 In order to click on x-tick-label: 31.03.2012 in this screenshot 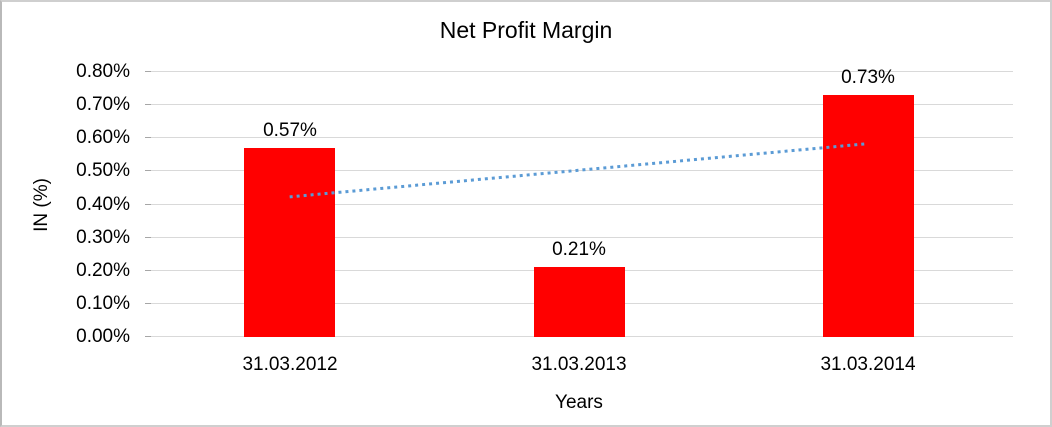, I will do `click(290, 364)`.